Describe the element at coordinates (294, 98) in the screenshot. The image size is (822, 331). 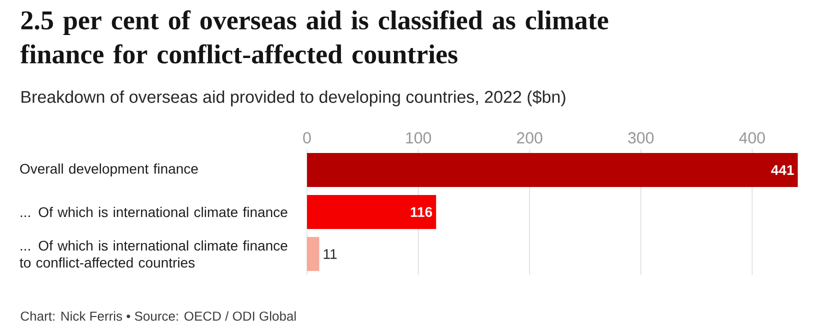
I see `chart-subtitle: Breakdown of overseas aid provided to developing countries, 2022 ($bn)` at that location.